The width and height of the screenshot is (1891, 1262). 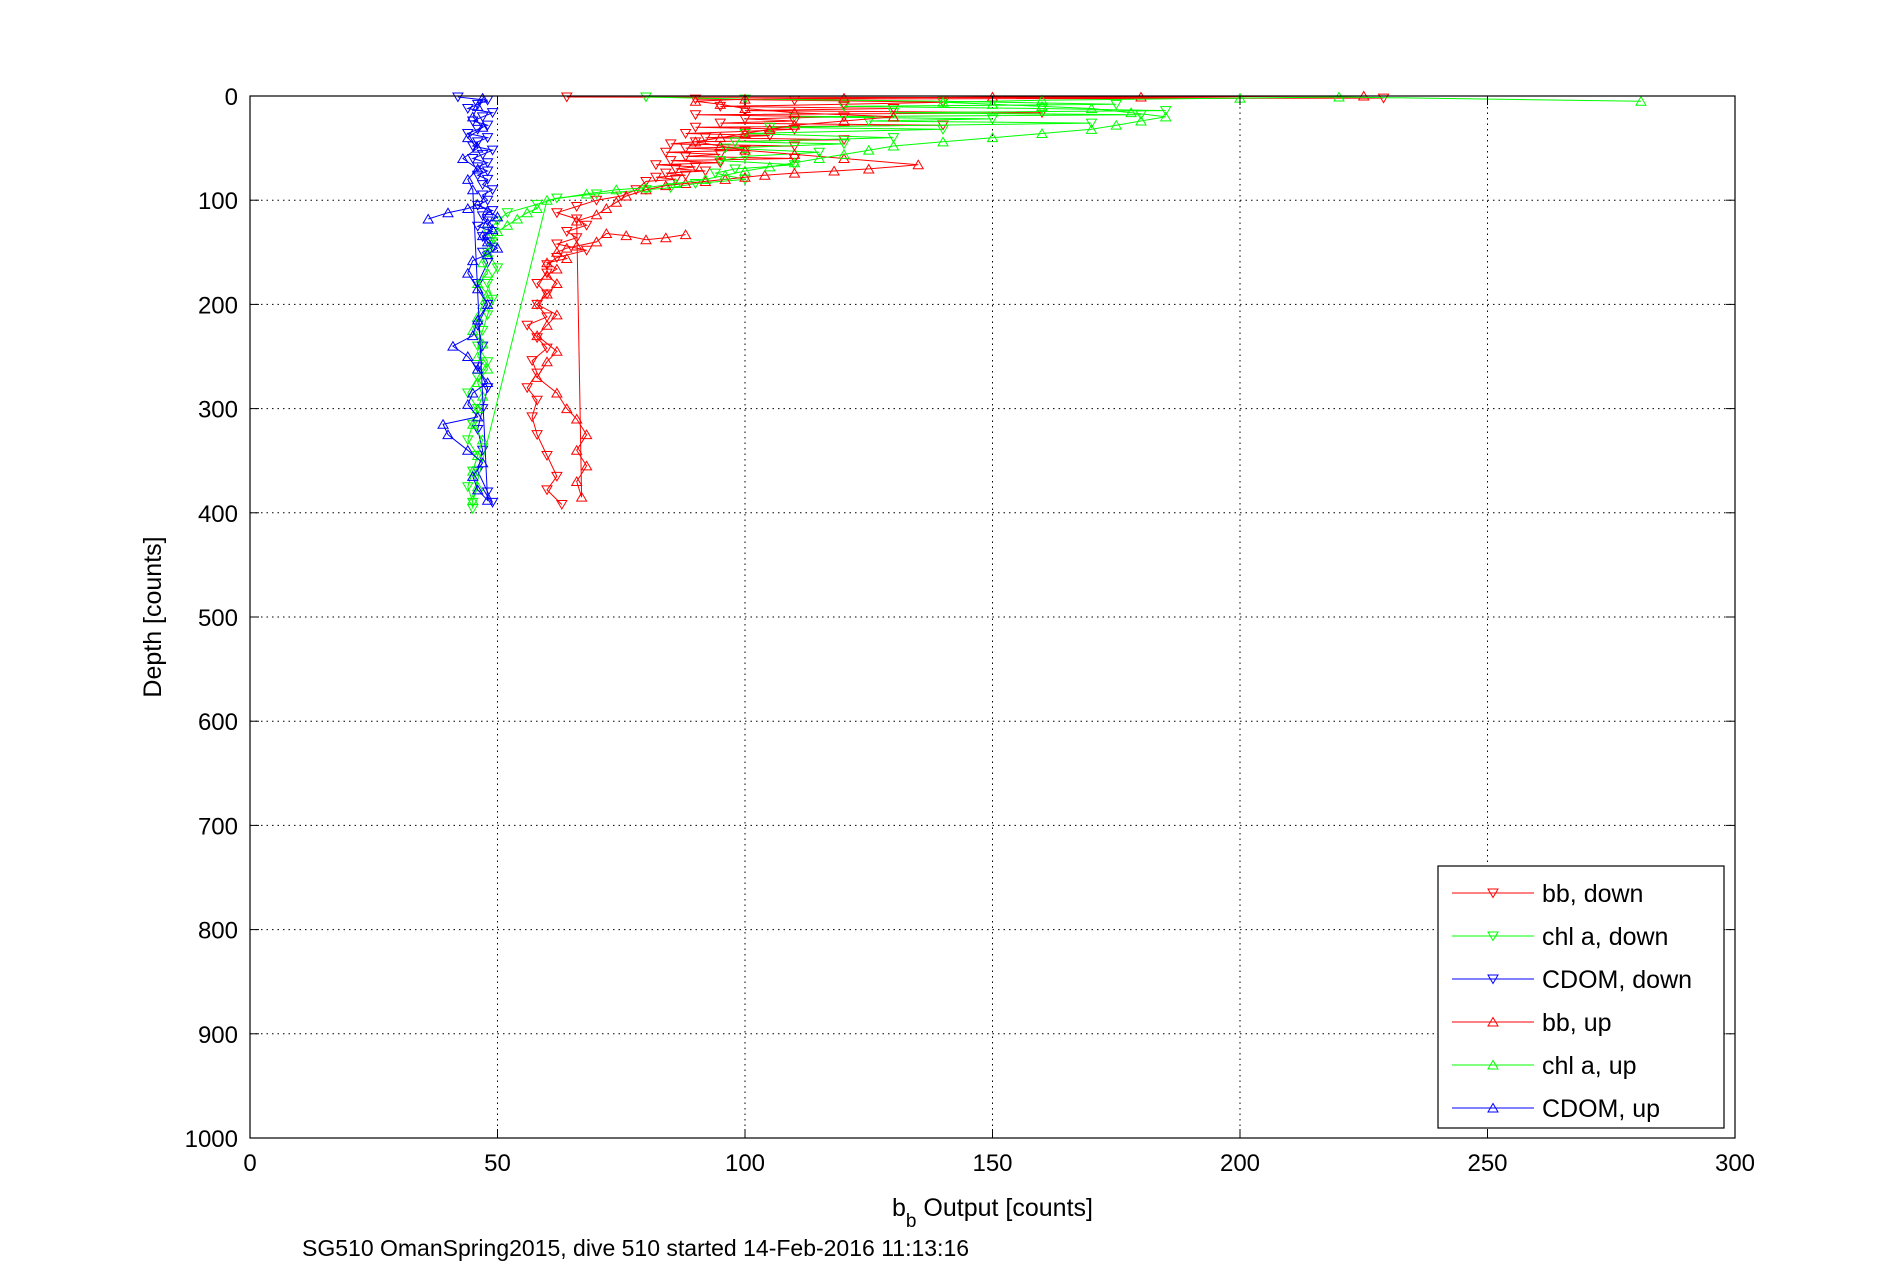 I want to click on x-tick-label: 100, so click(x=745, y=1163).